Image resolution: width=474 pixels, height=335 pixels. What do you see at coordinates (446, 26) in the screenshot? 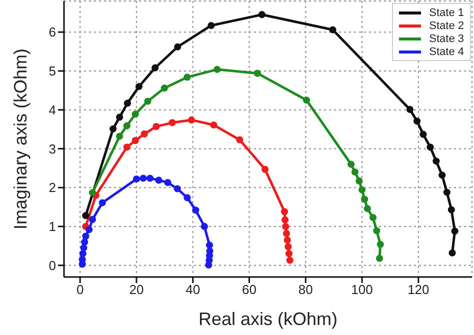
I see `legend-label: State 2` at bounding box center [446, 26].